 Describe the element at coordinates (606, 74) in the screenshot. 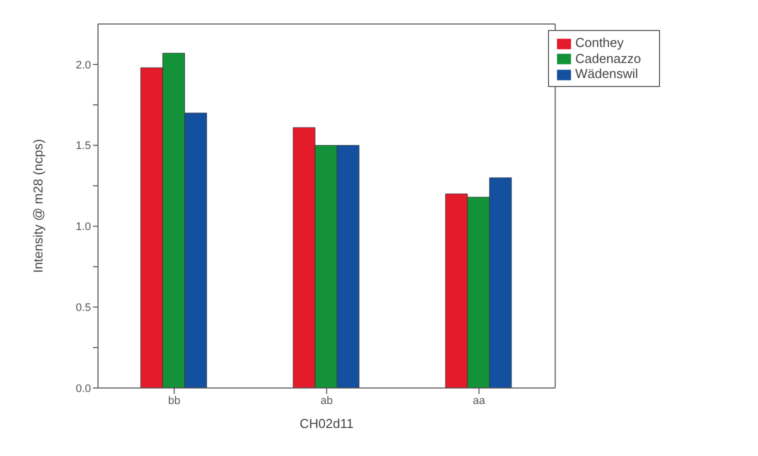

I see `legend-label: Wädenswil` at that location.